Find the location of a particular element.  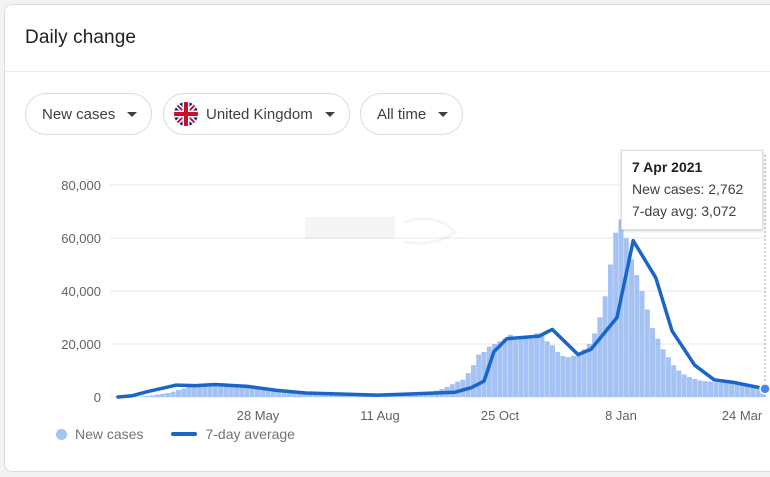

x-tick-label: 28 May is located at coordinates (258, 415).